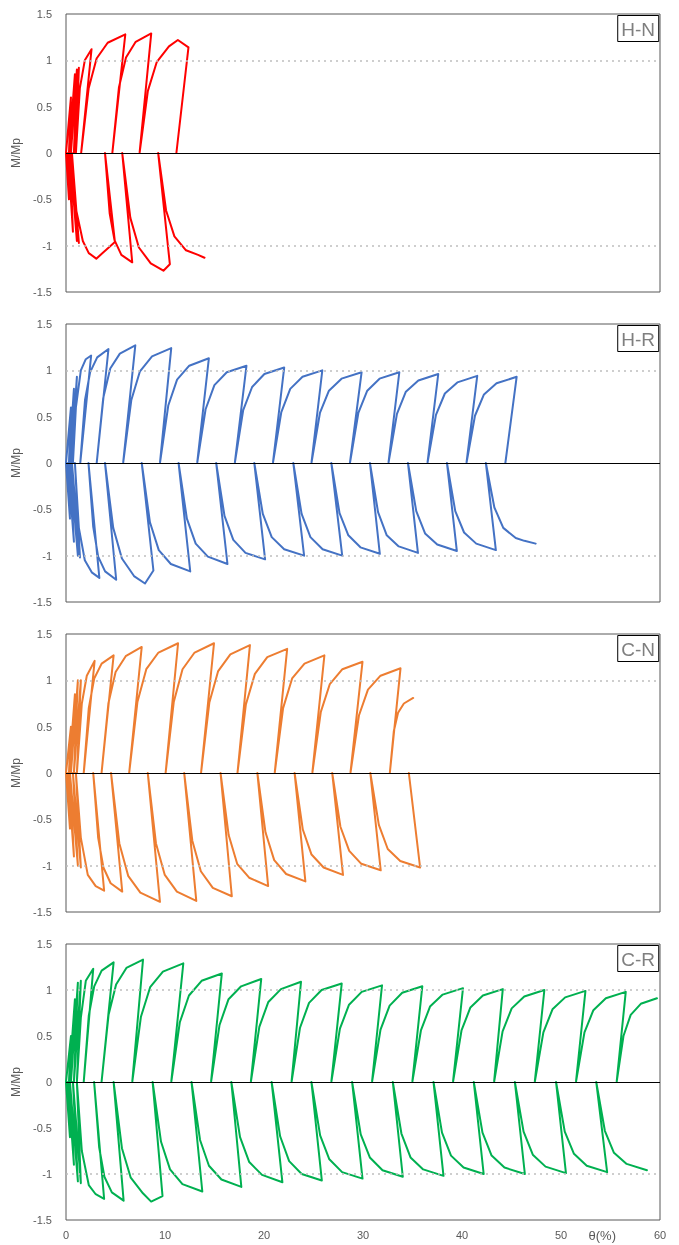  What do you see at coordinates (638, 339) in the screenshot?
I see `chart-title: H-R` at bounding box center [638, 339].